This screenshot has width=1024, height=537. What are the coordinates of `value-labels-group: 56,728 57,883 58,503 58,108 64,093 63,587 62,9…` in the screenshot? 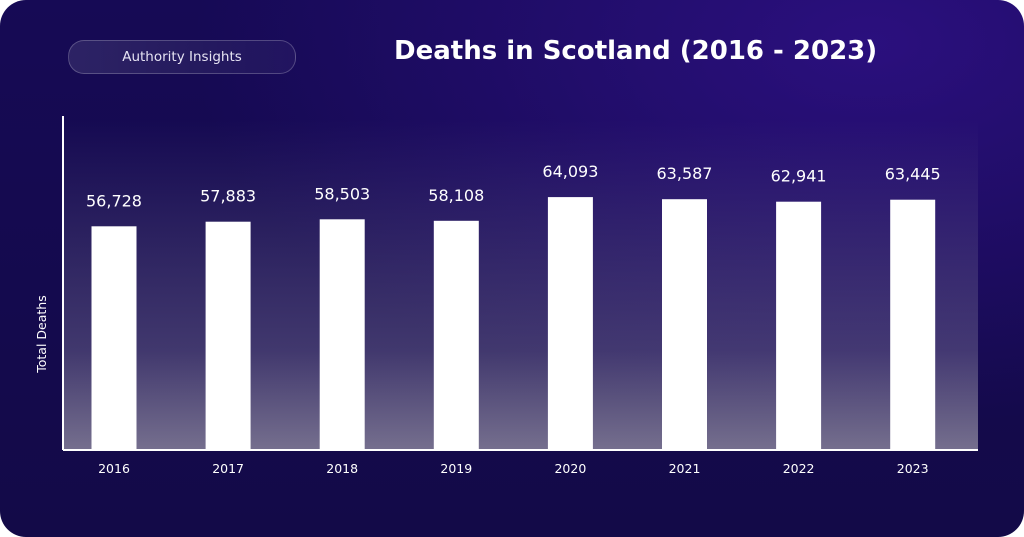 It's located at (513, 186).